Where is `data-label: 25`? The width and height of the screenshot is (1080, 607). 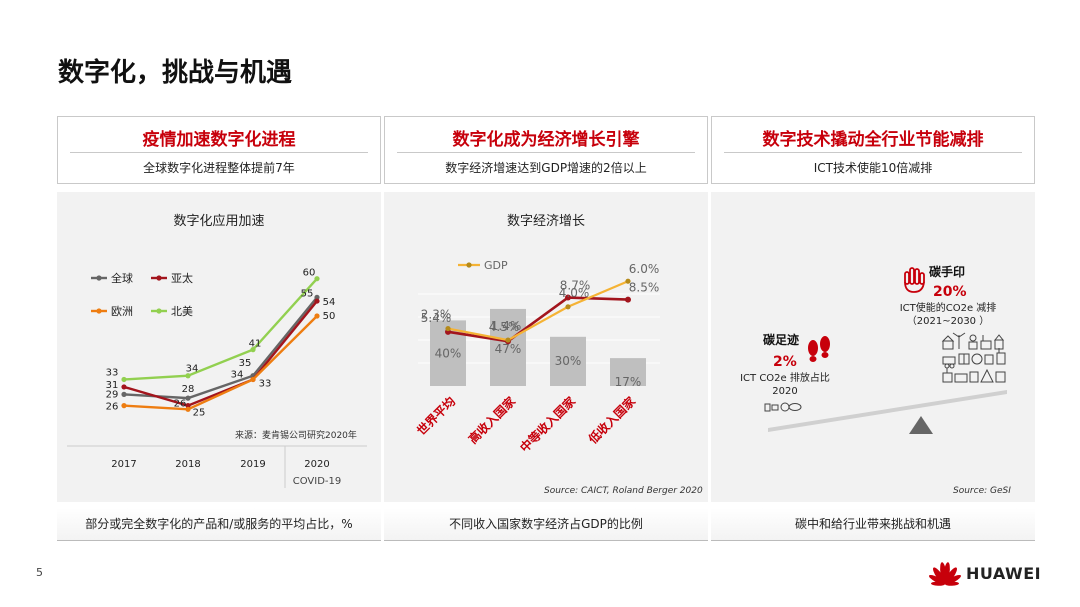
data-label: 25 is located at coordinates (199, 412).